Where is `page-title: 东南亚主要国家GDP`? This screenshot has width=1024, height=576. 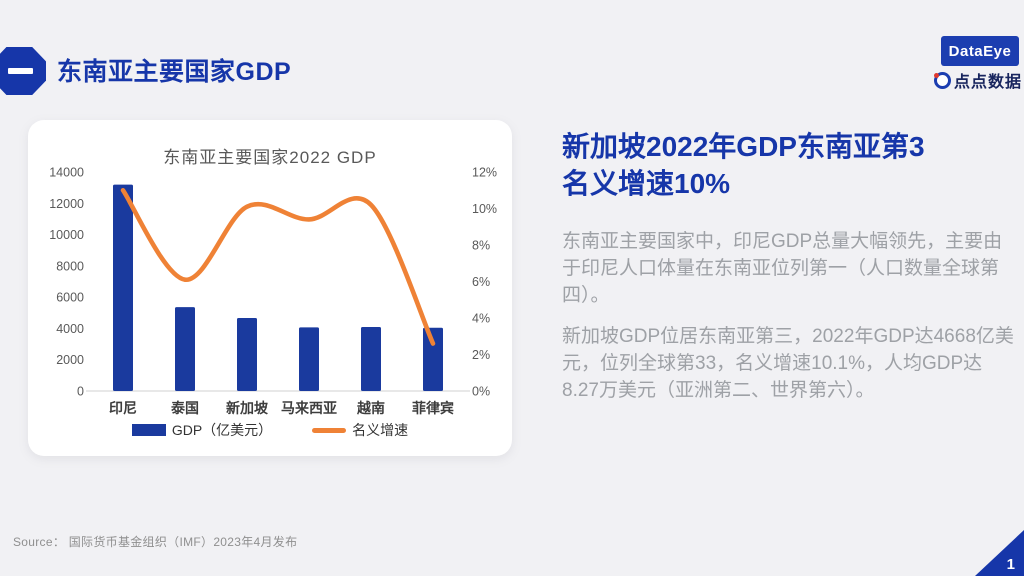 page-title: 东南亚主要国家GDP is located at coordinates (174, 72).